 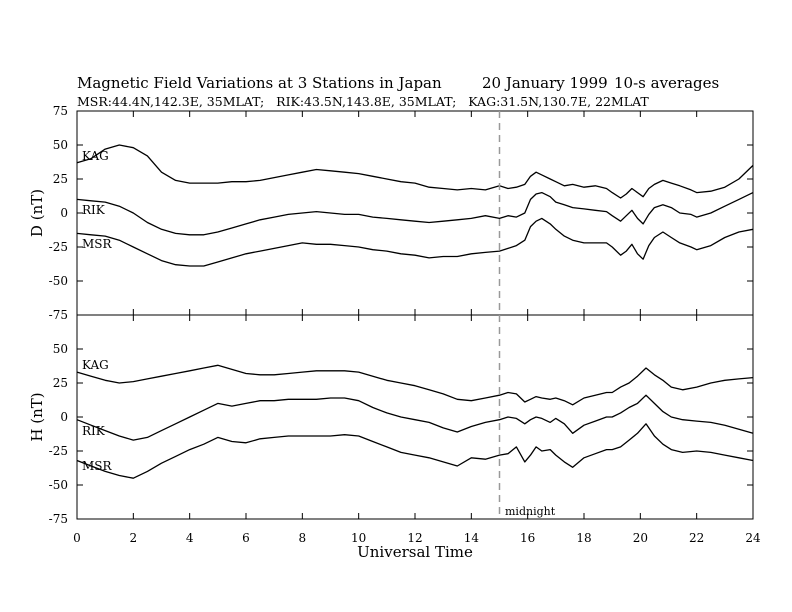 I want to click on xtick-label: 8, so click(x=303, y=538).